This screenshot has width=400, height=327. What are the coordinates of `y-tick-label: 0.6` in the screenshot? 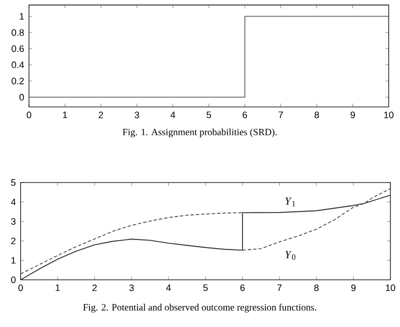 It's located at (18, 49).